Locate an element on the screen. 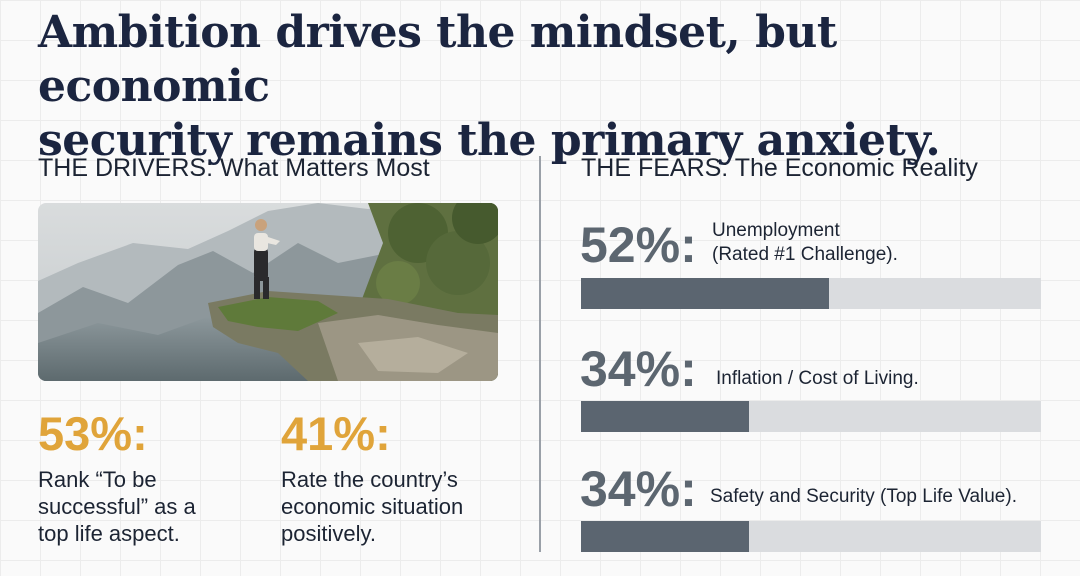 The height and width of the screenshot is (576, 1080). driver-stat-desc-1-line-2: successful” as a is located at coordinates (117, 506).